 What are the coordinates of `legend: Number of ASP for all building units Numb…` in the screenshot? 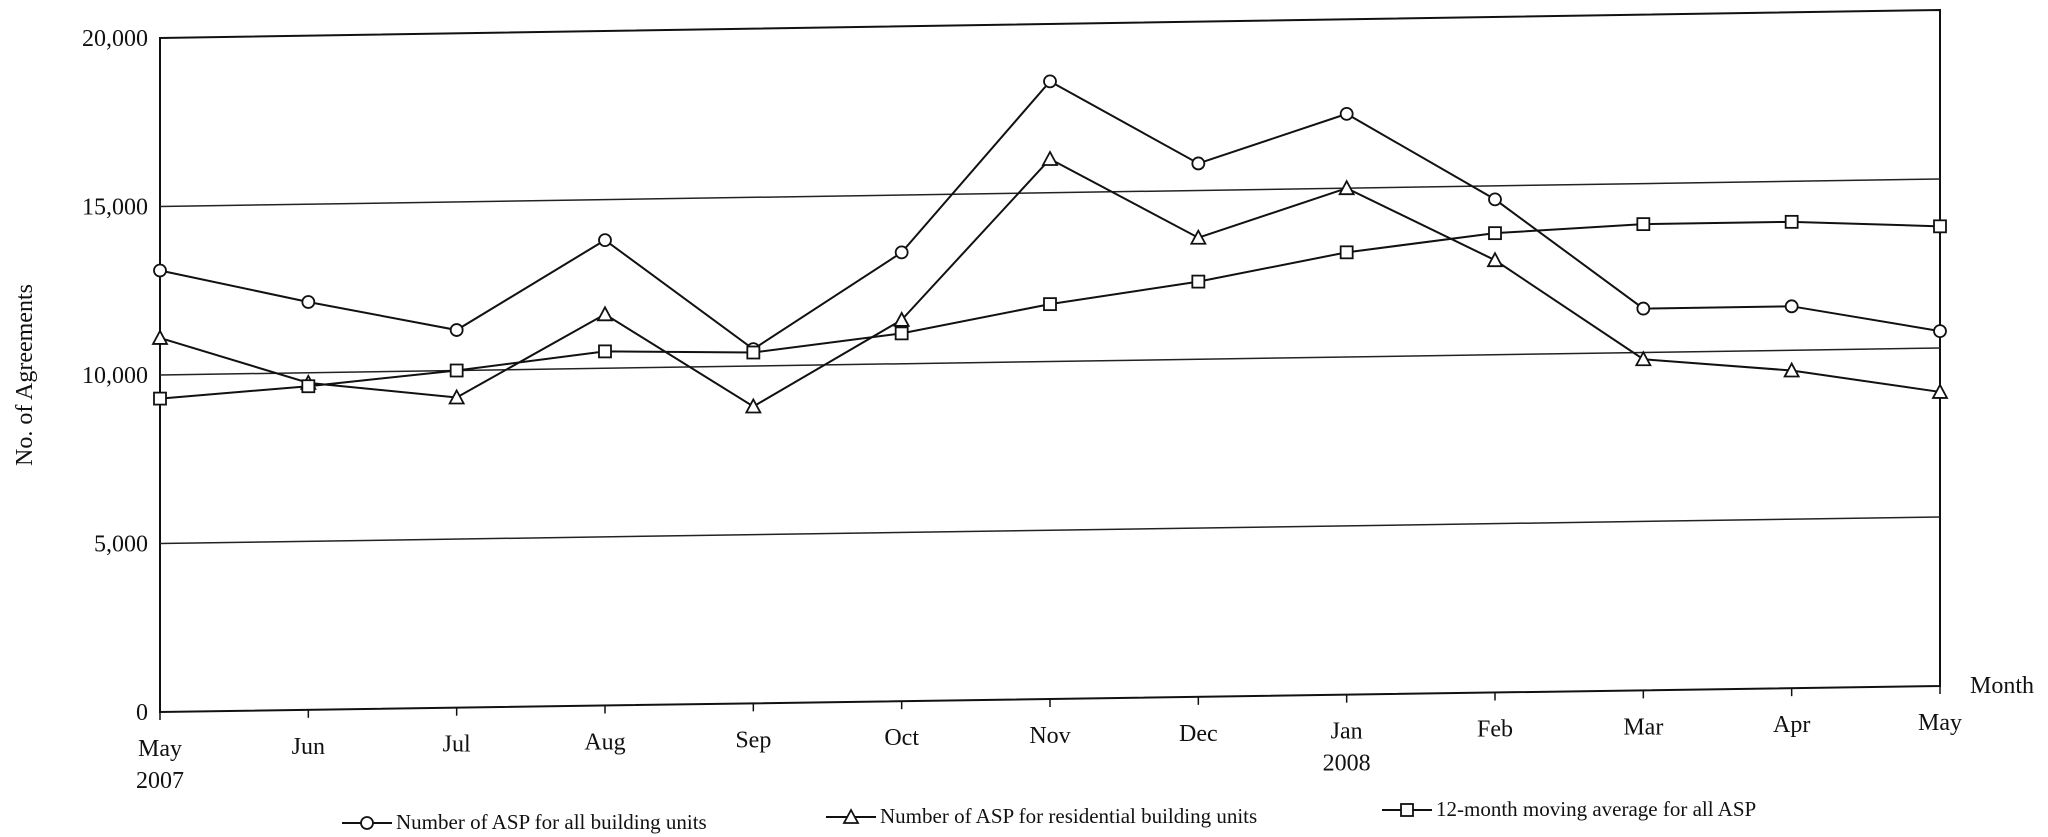 It's located at (1049, 815).